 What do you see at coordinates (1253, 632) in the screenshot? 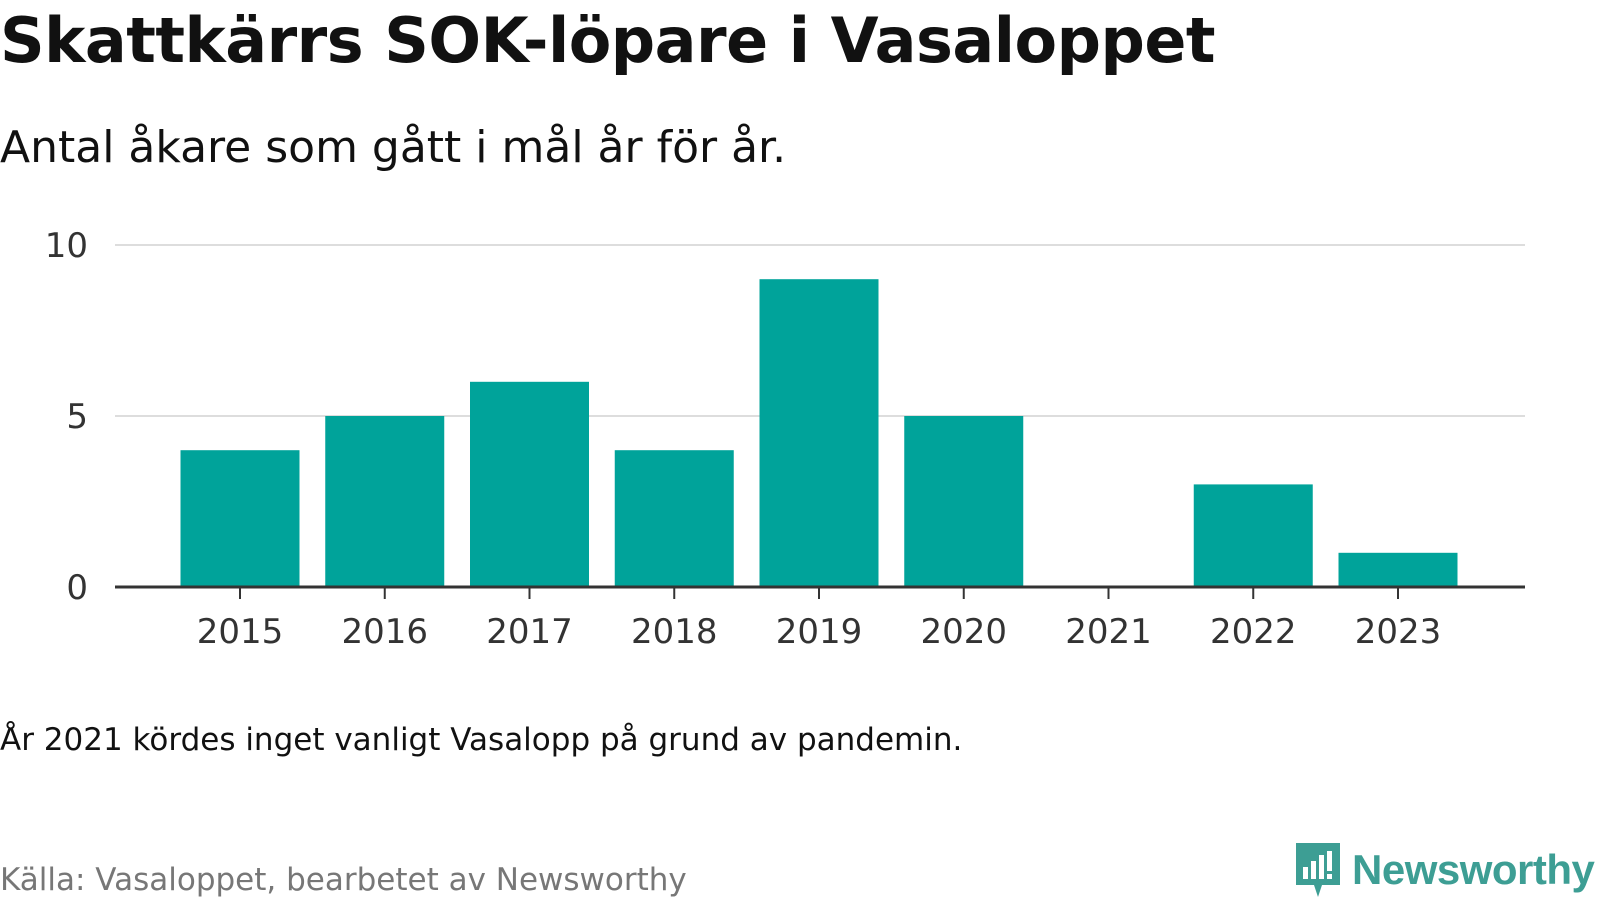
I see `x-tick-label: 2022` at bounding box center [1253, 632].